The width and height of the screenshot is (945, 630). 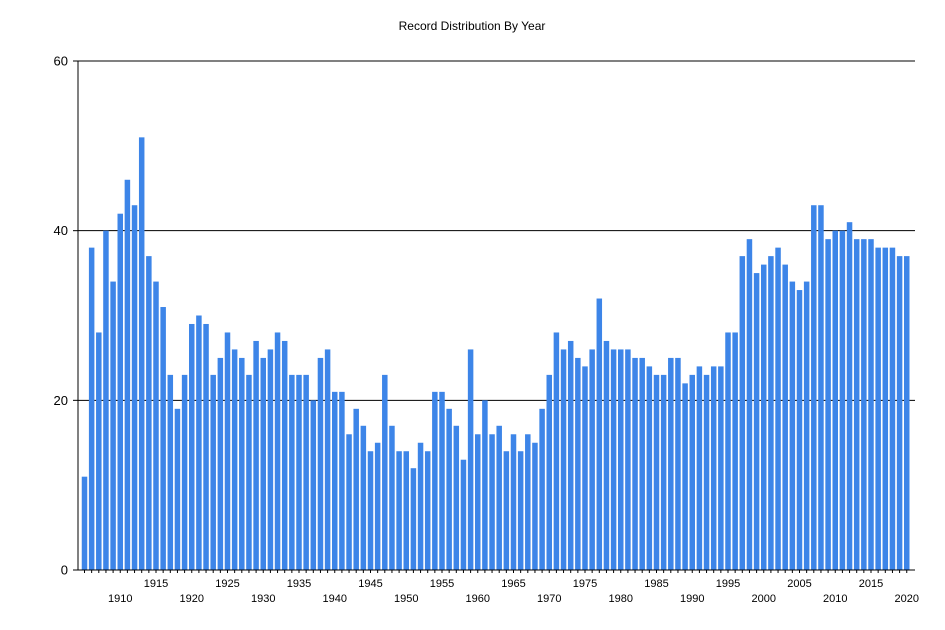 I want to click on x-tick-label: 1925, so click(x=227, y=584).